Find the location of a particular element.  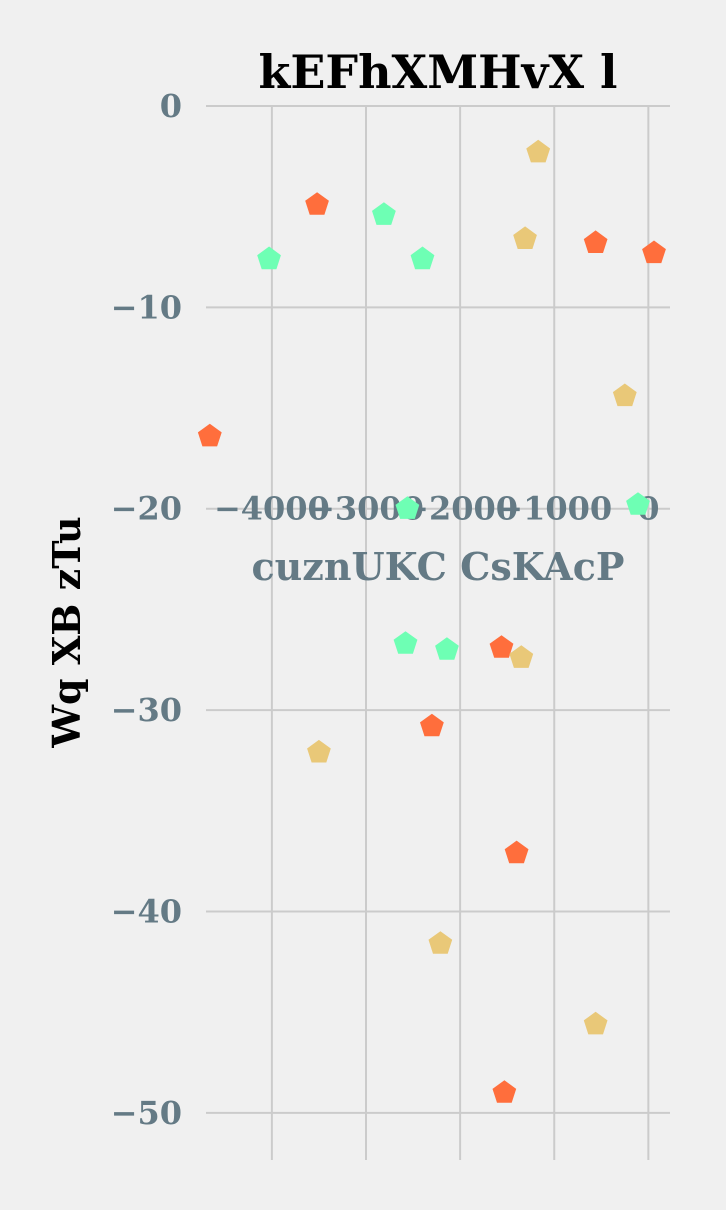

x-tick-label: −2000 is located at coordinates (460, 509).